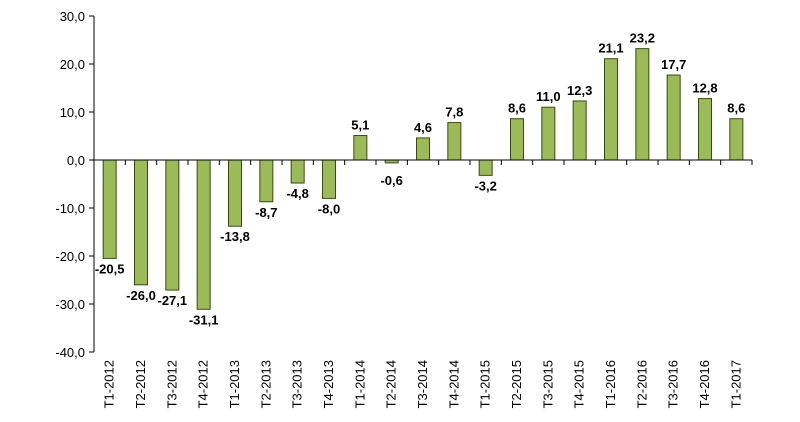 The image size is (800, 422). What do you see at coordinates (454, 112) in the screenshot?
I see `data-label-T4-2014: 7,8` at bounding box center [454, 112].